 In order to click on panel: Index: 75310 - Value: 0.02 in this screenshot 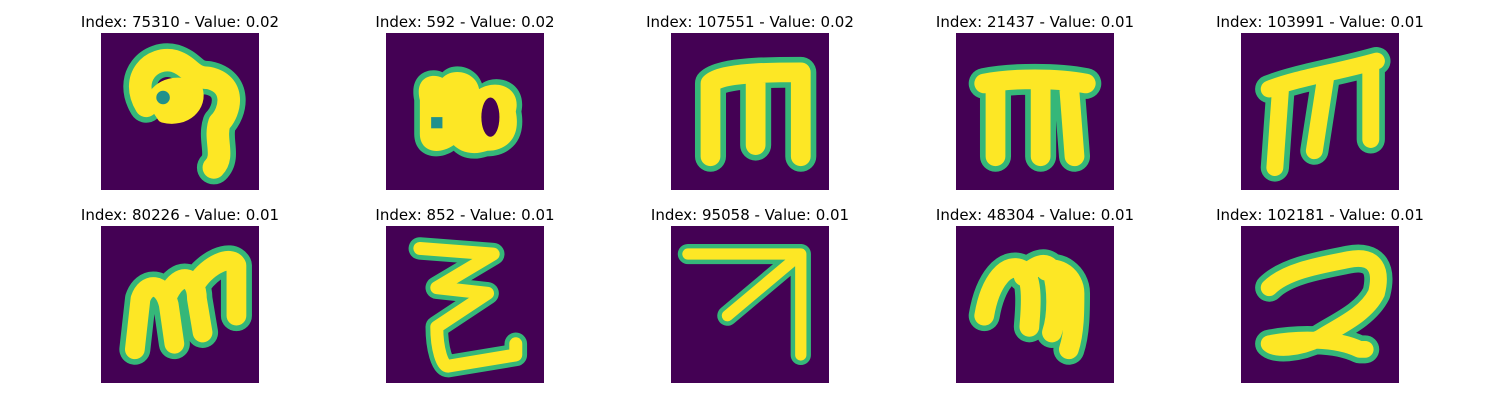, I will do `click(180, 106)`.